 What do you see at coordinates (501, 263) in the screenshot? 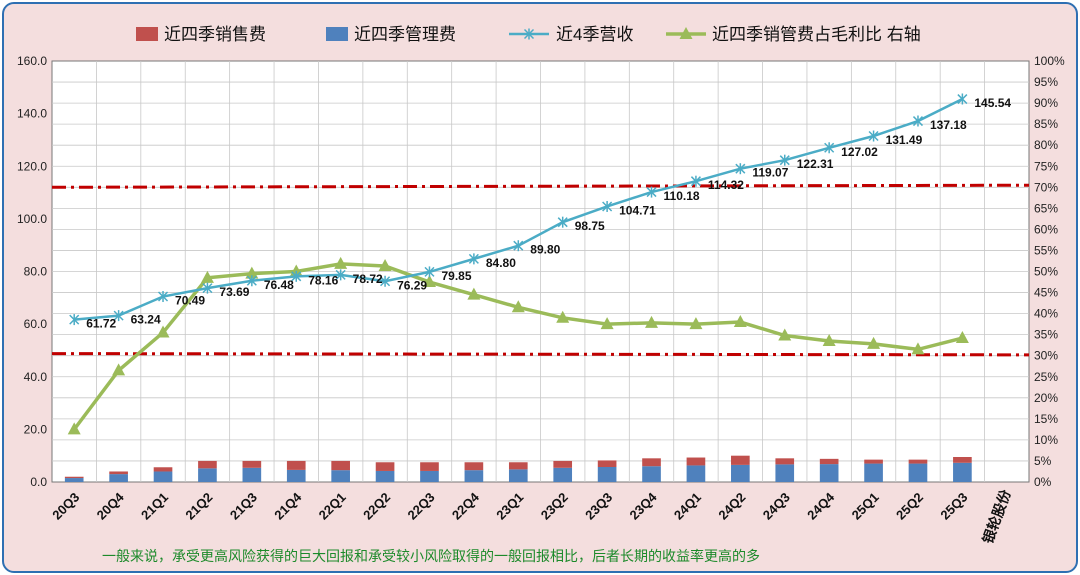
I see `revenue-data-label: 84.80` at bounding box center [501, 263].